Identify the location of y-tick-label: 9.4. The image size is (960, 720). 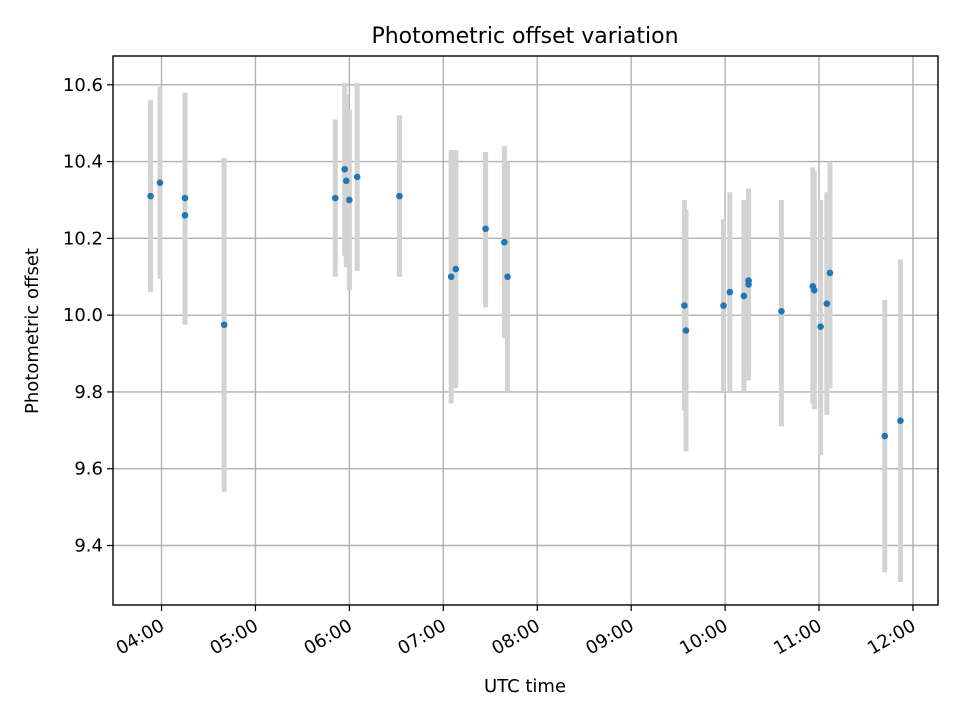
(88, 545).